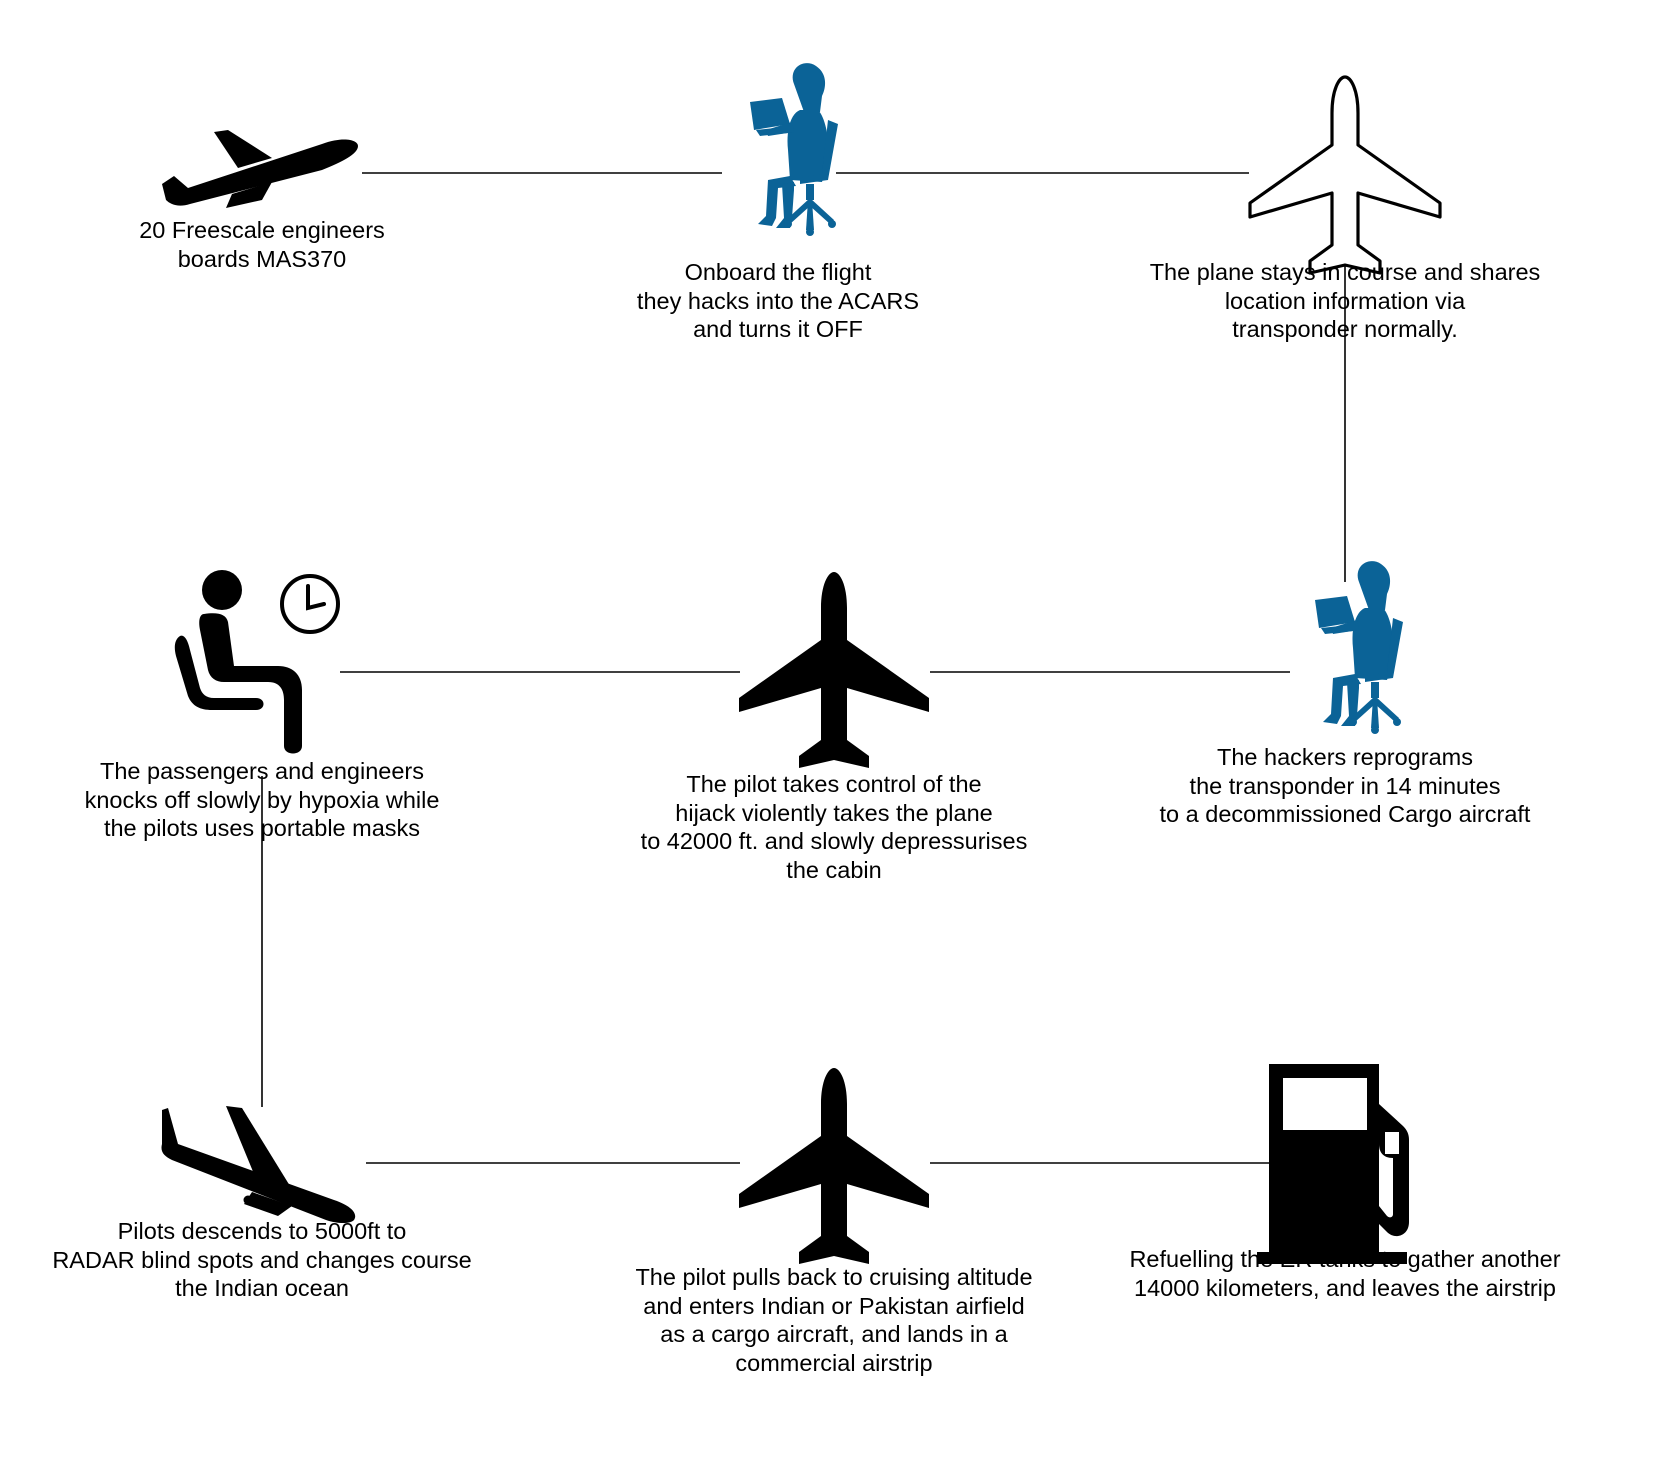  What do you see at coordinates (1345, 272) in the screenshot?
I see `node-label-line: The plane stays in course and shares` at bounding box center [1345, 272].